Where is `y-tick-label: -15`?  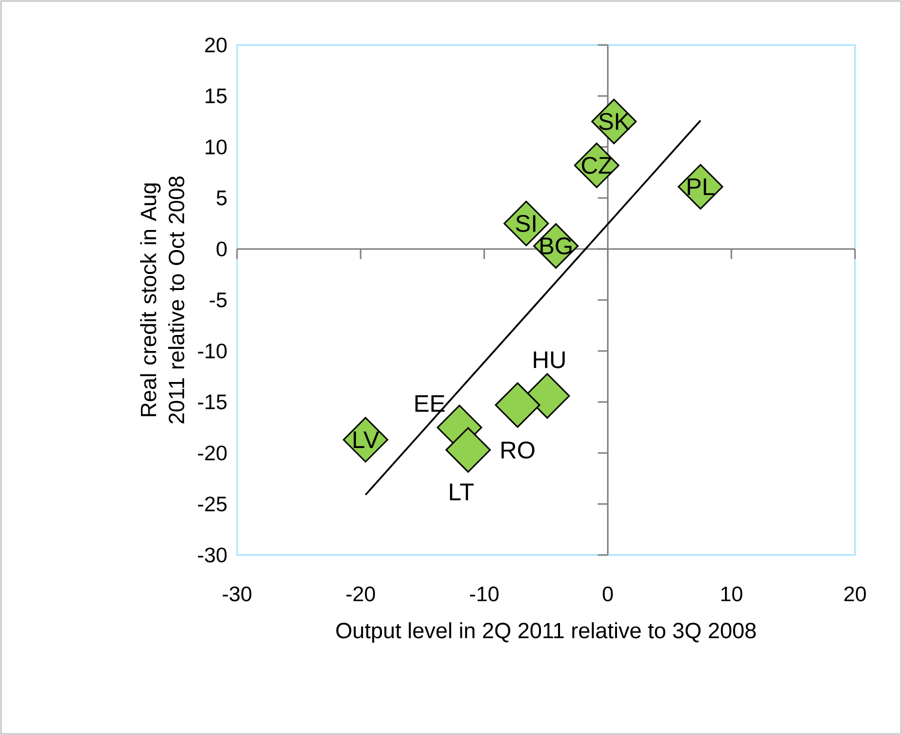
y-tick-label: -15 is located at coordinates (212, 402).